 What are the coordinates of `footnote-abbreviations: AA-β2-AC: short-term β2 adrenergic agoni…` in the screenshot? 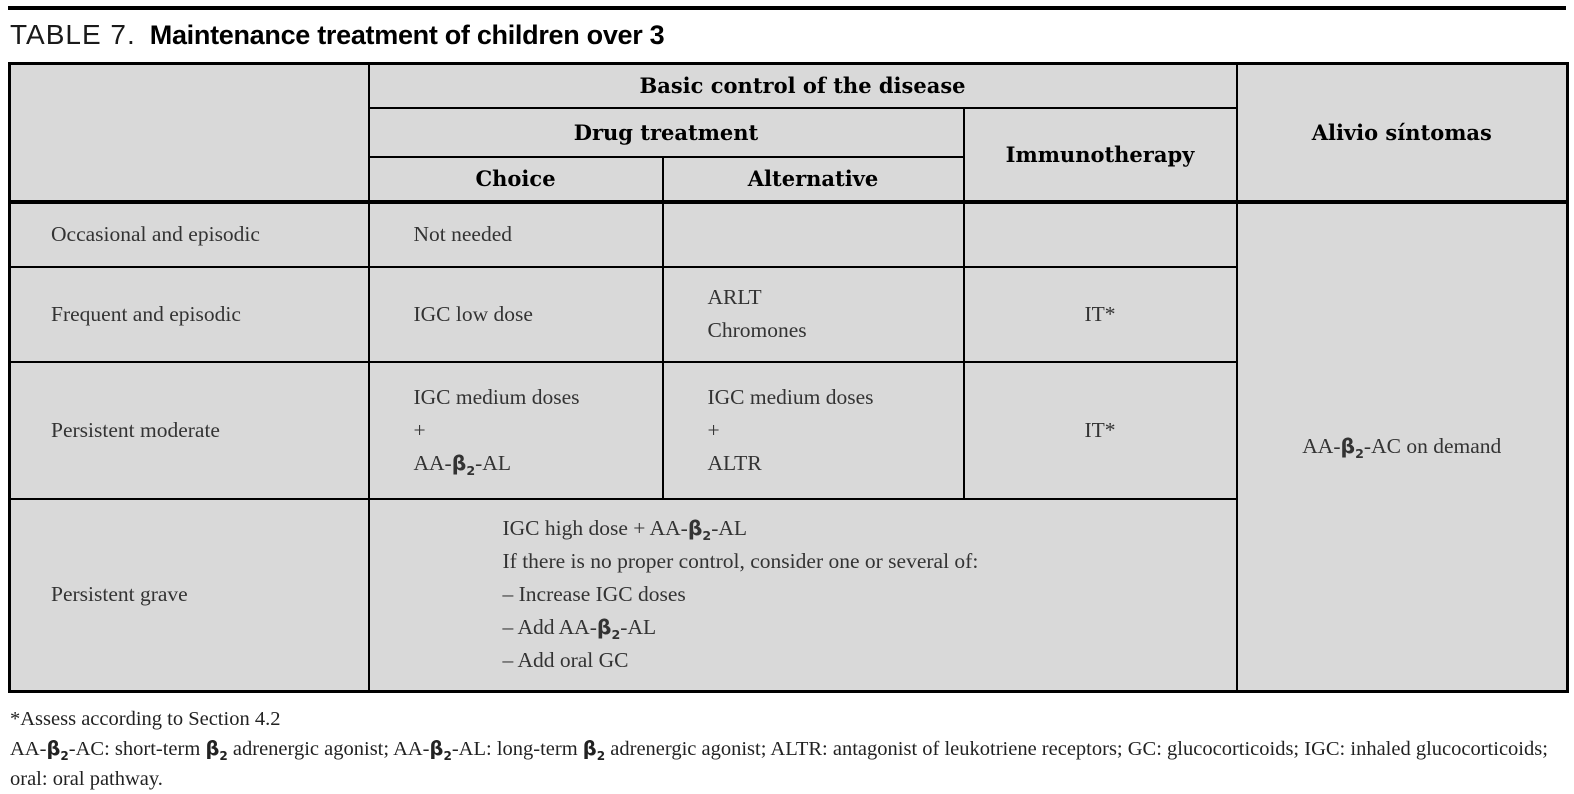 It's located at (779, 763).